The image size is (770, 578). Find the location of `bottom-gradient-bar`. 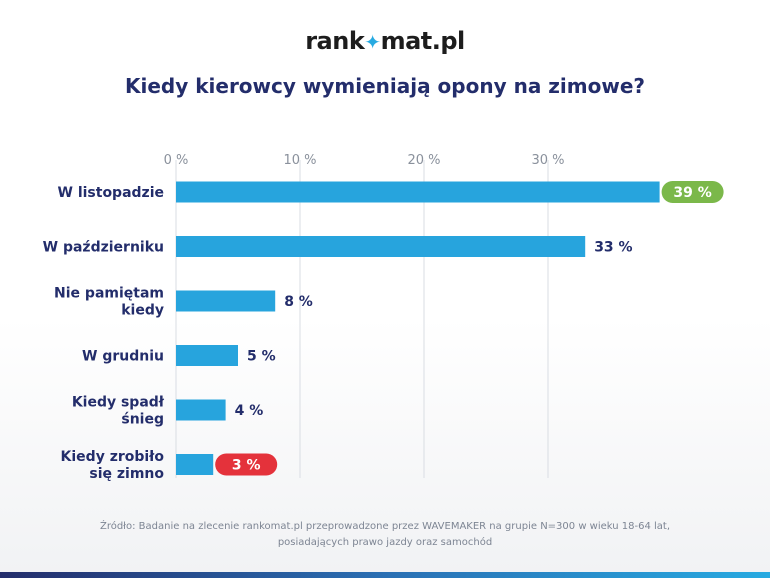

bottom-gradient-bar is located at coordinates (385, 575).